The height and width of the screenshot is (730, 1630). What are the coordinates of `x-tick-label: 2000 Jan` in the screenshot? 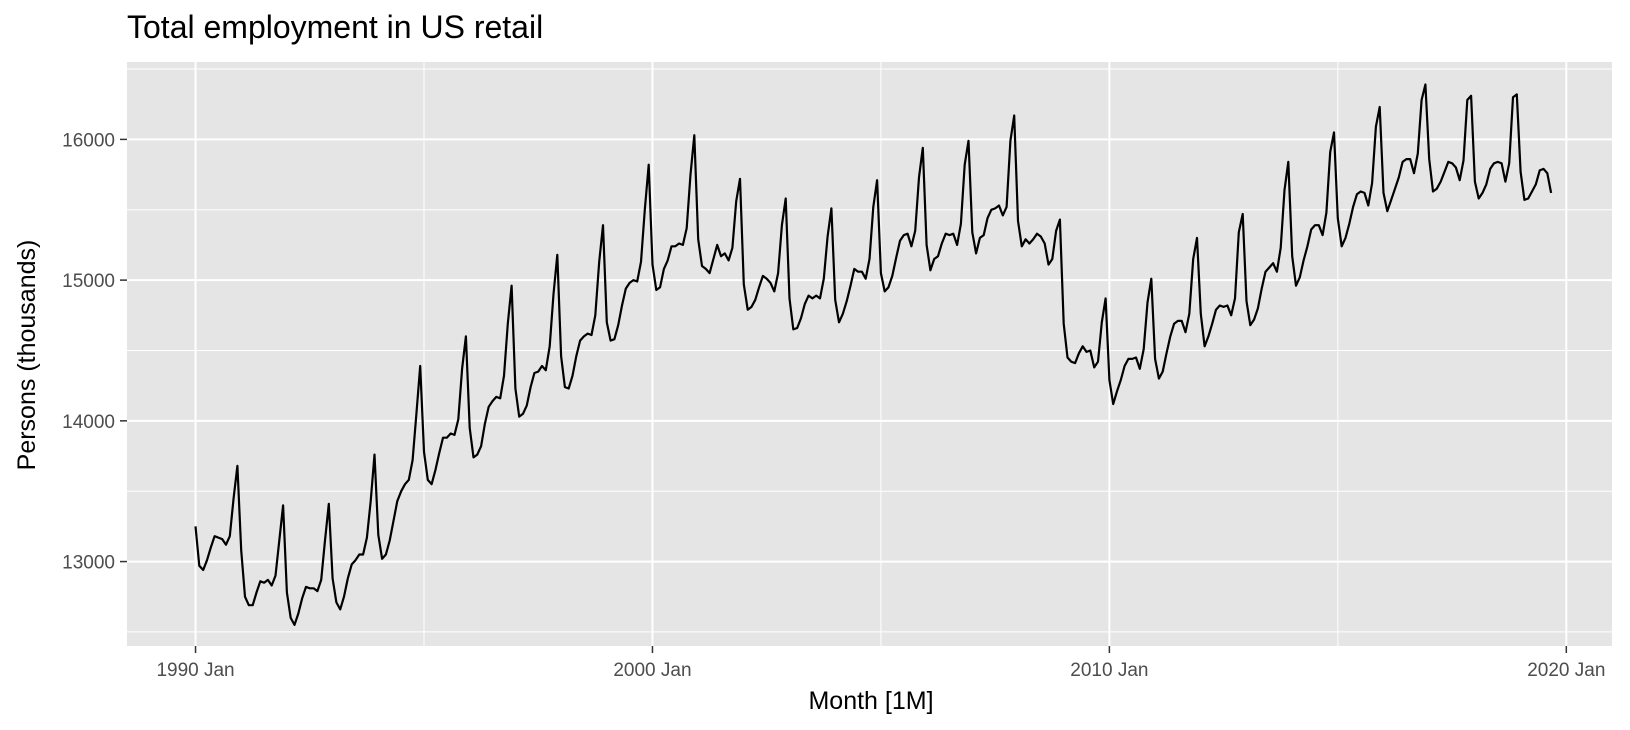 It's located at (652, 670).